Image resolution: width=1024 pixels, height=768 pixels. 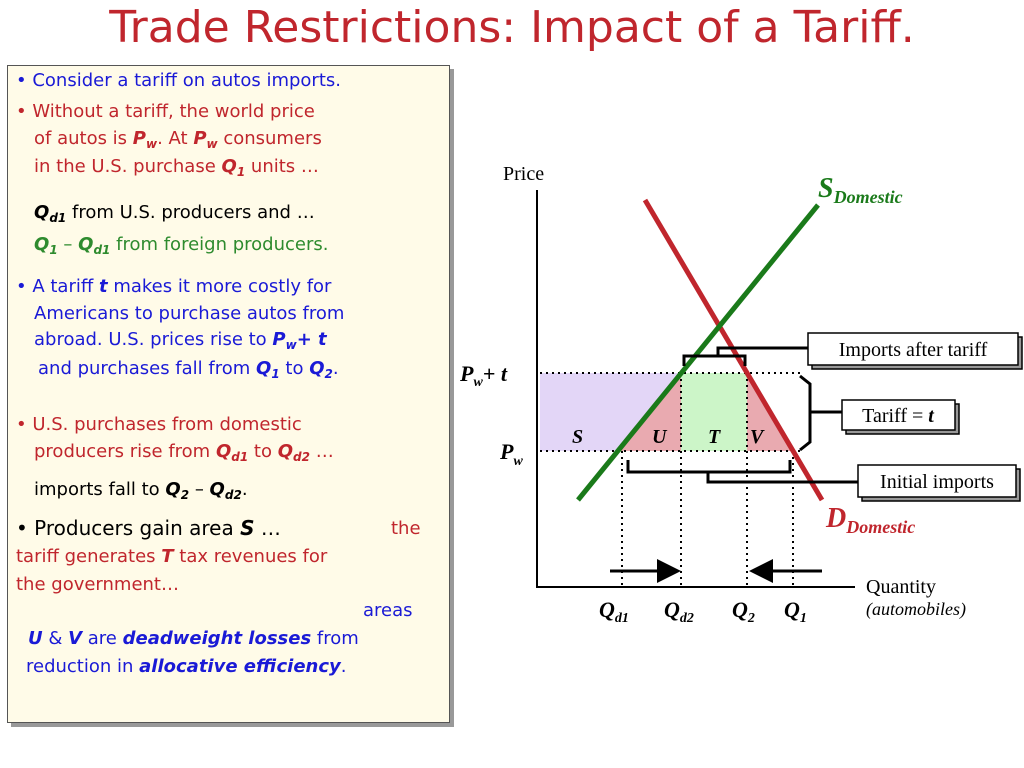 I want to click on text: . At, so click(x=175, y=138).